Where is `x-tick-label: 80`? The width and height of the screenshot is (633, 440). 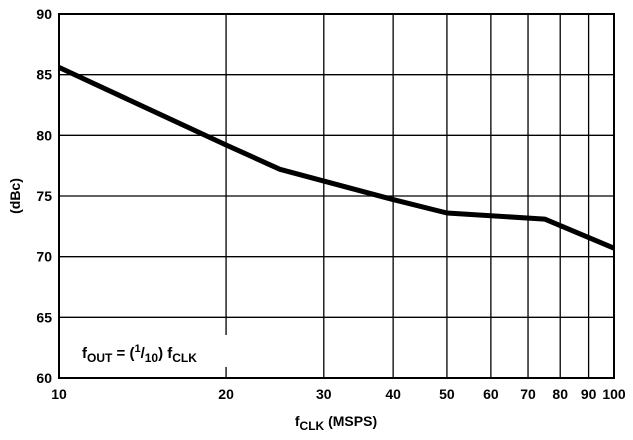
x-tick-label: 80 is located at coordinates (560, 394).